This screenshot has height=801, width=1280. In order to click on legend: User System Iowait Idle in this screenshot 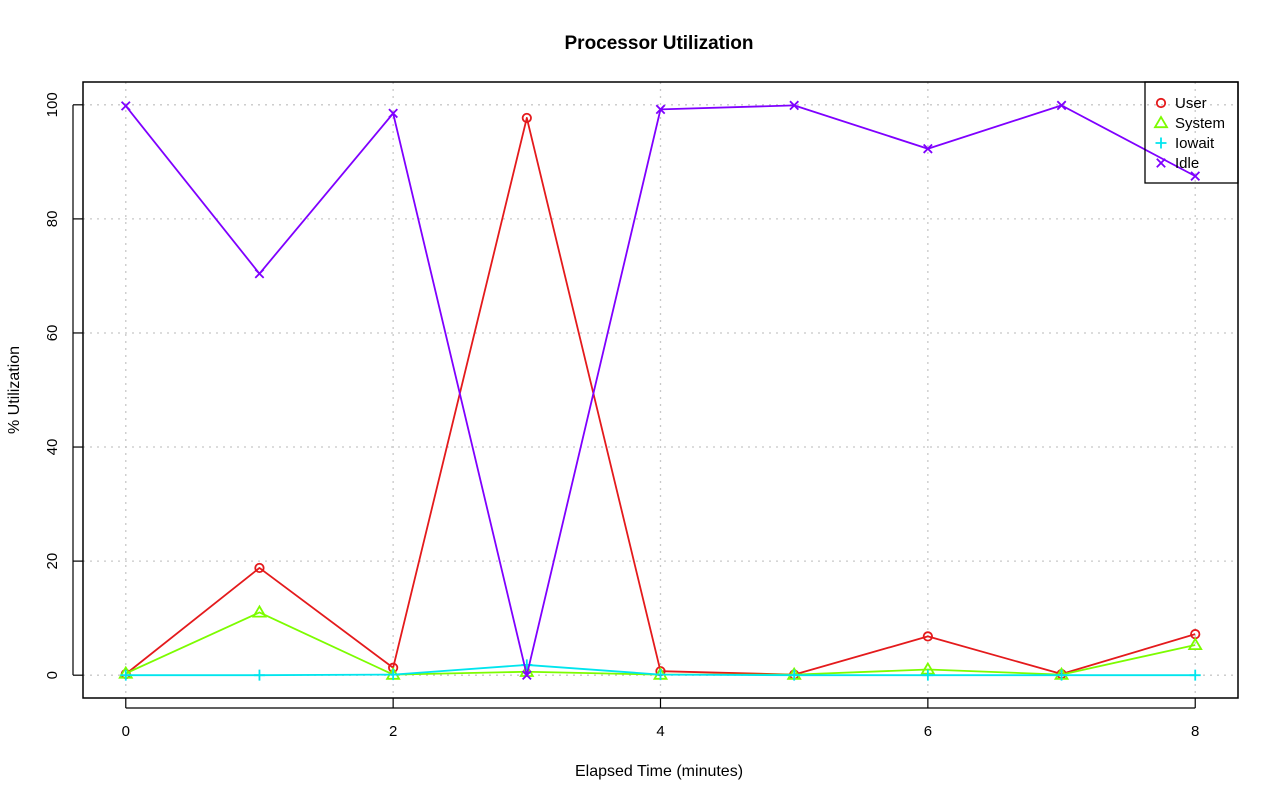, I will do `click(1191, 132)`.